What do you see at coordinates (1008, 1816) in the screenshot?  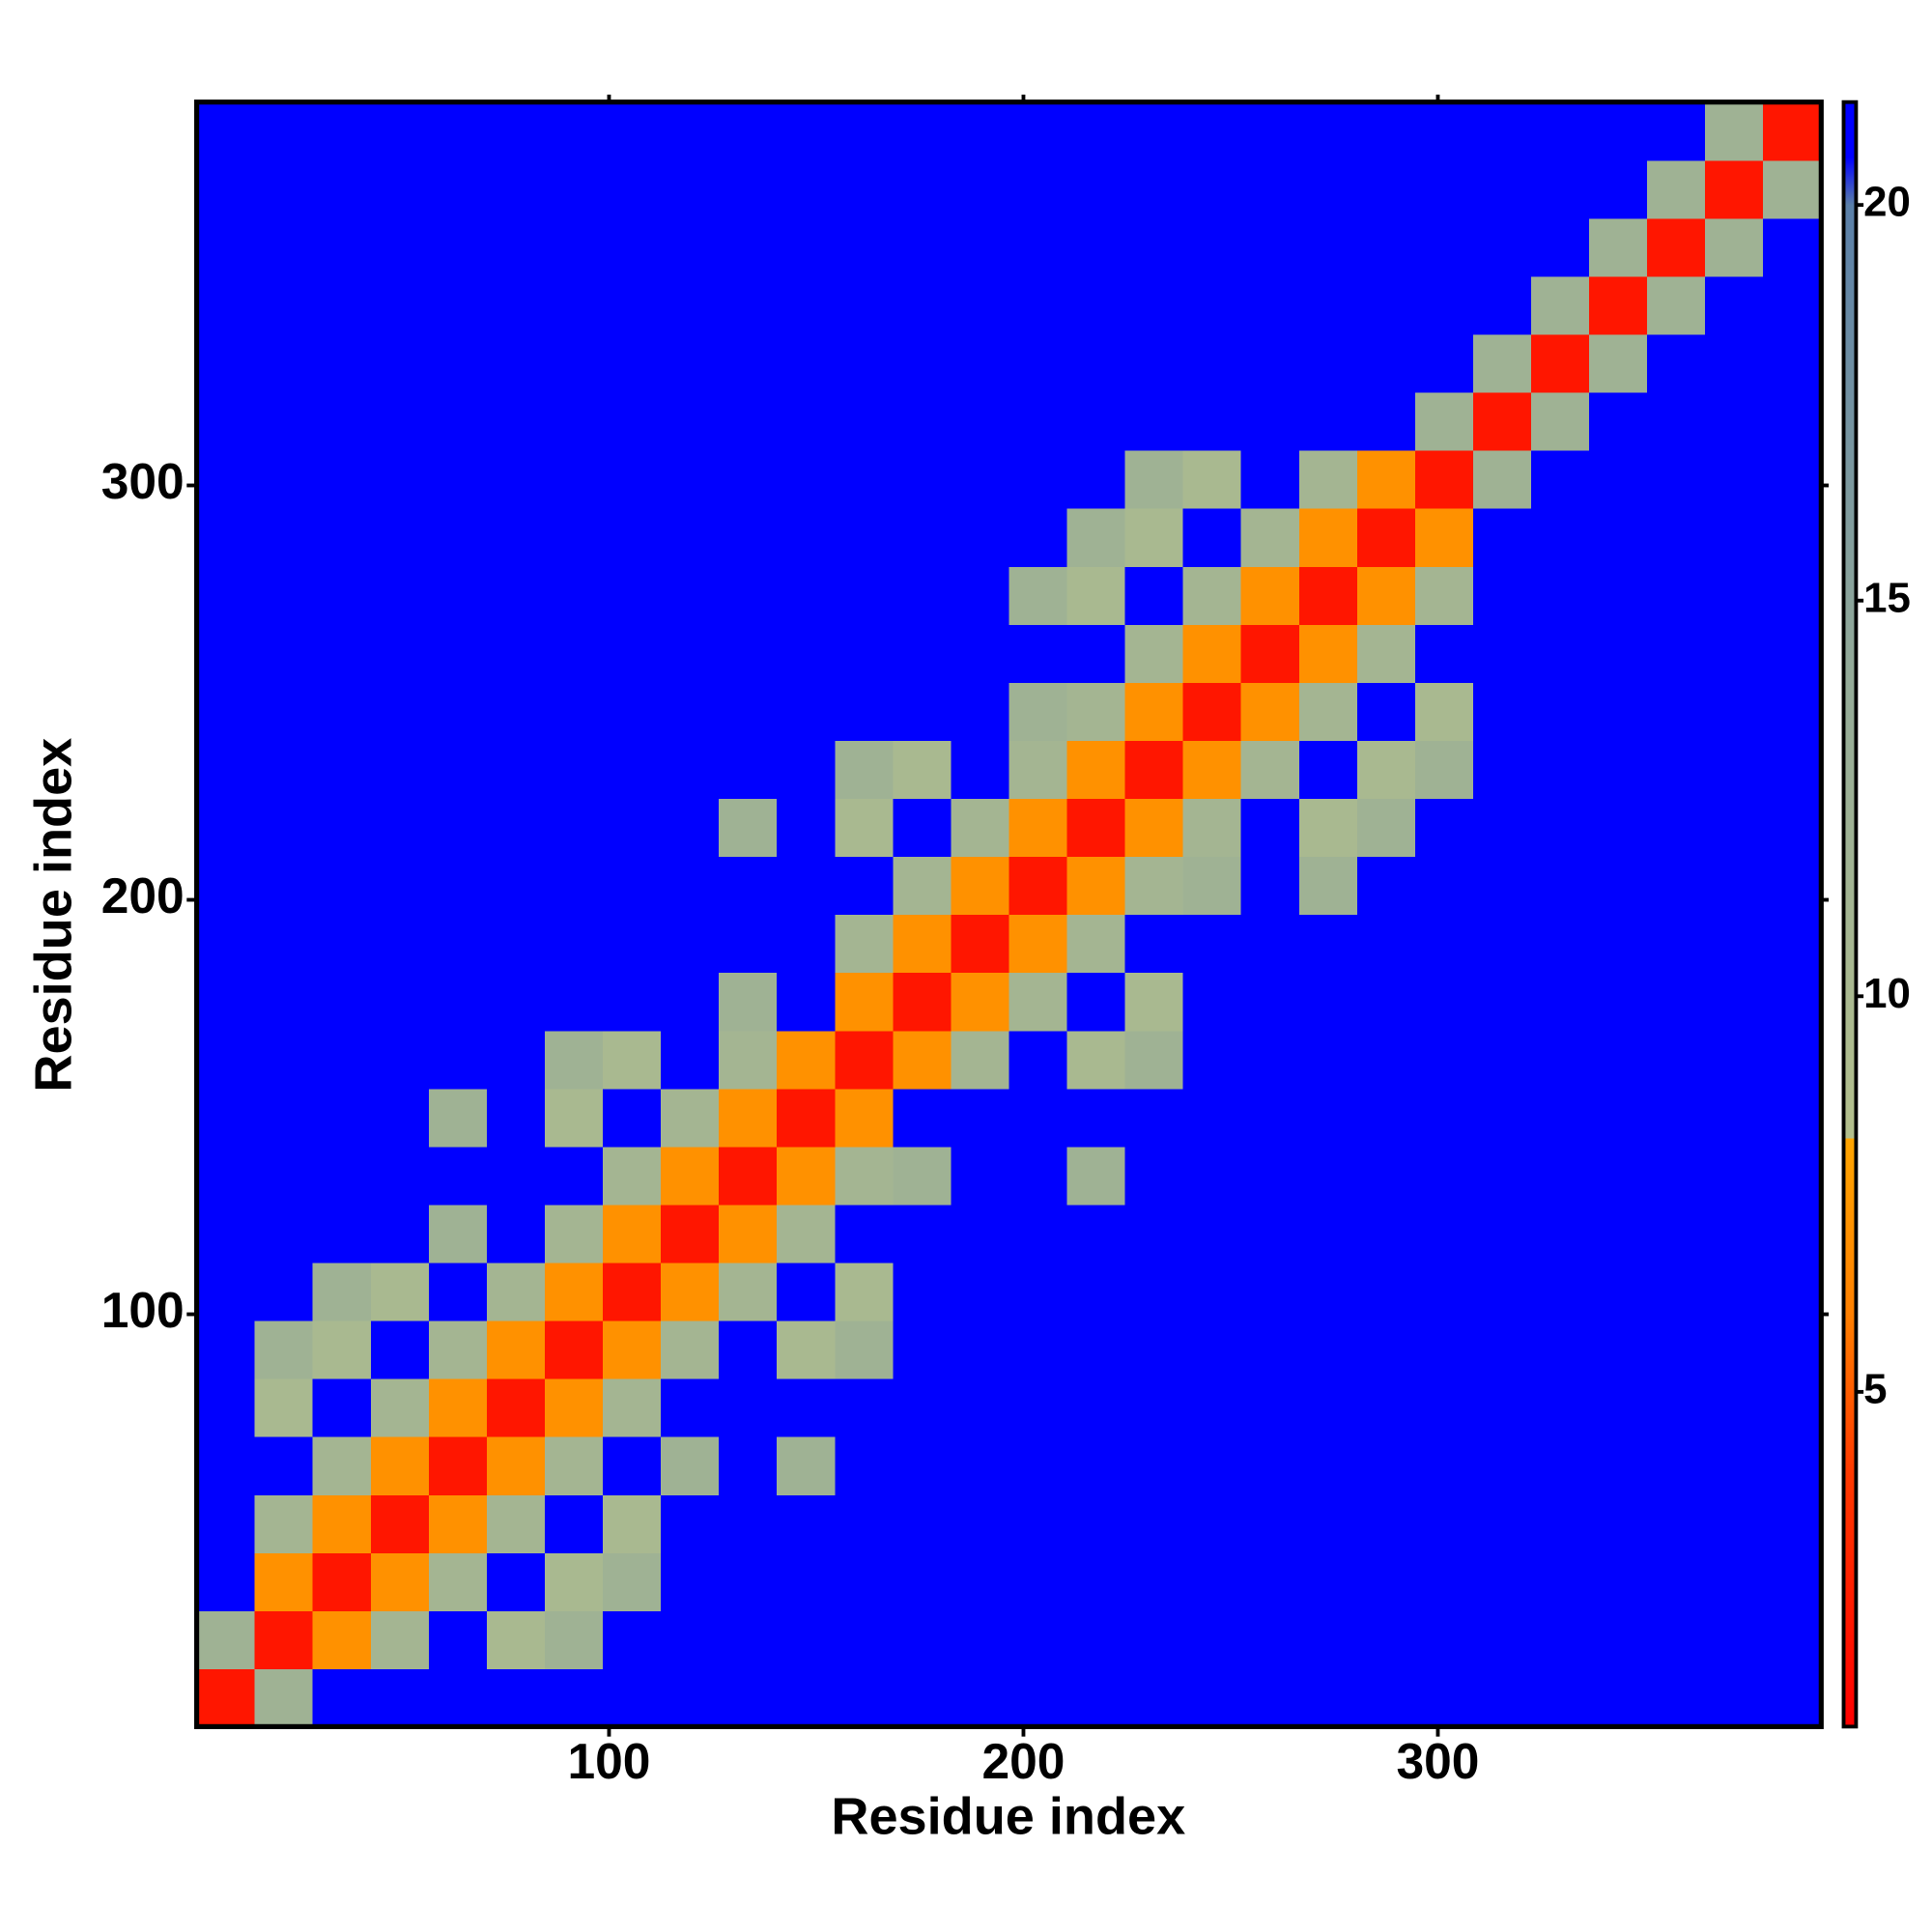 I see `x-axis-label: Residue index` at bounding box center [1008, 1816].